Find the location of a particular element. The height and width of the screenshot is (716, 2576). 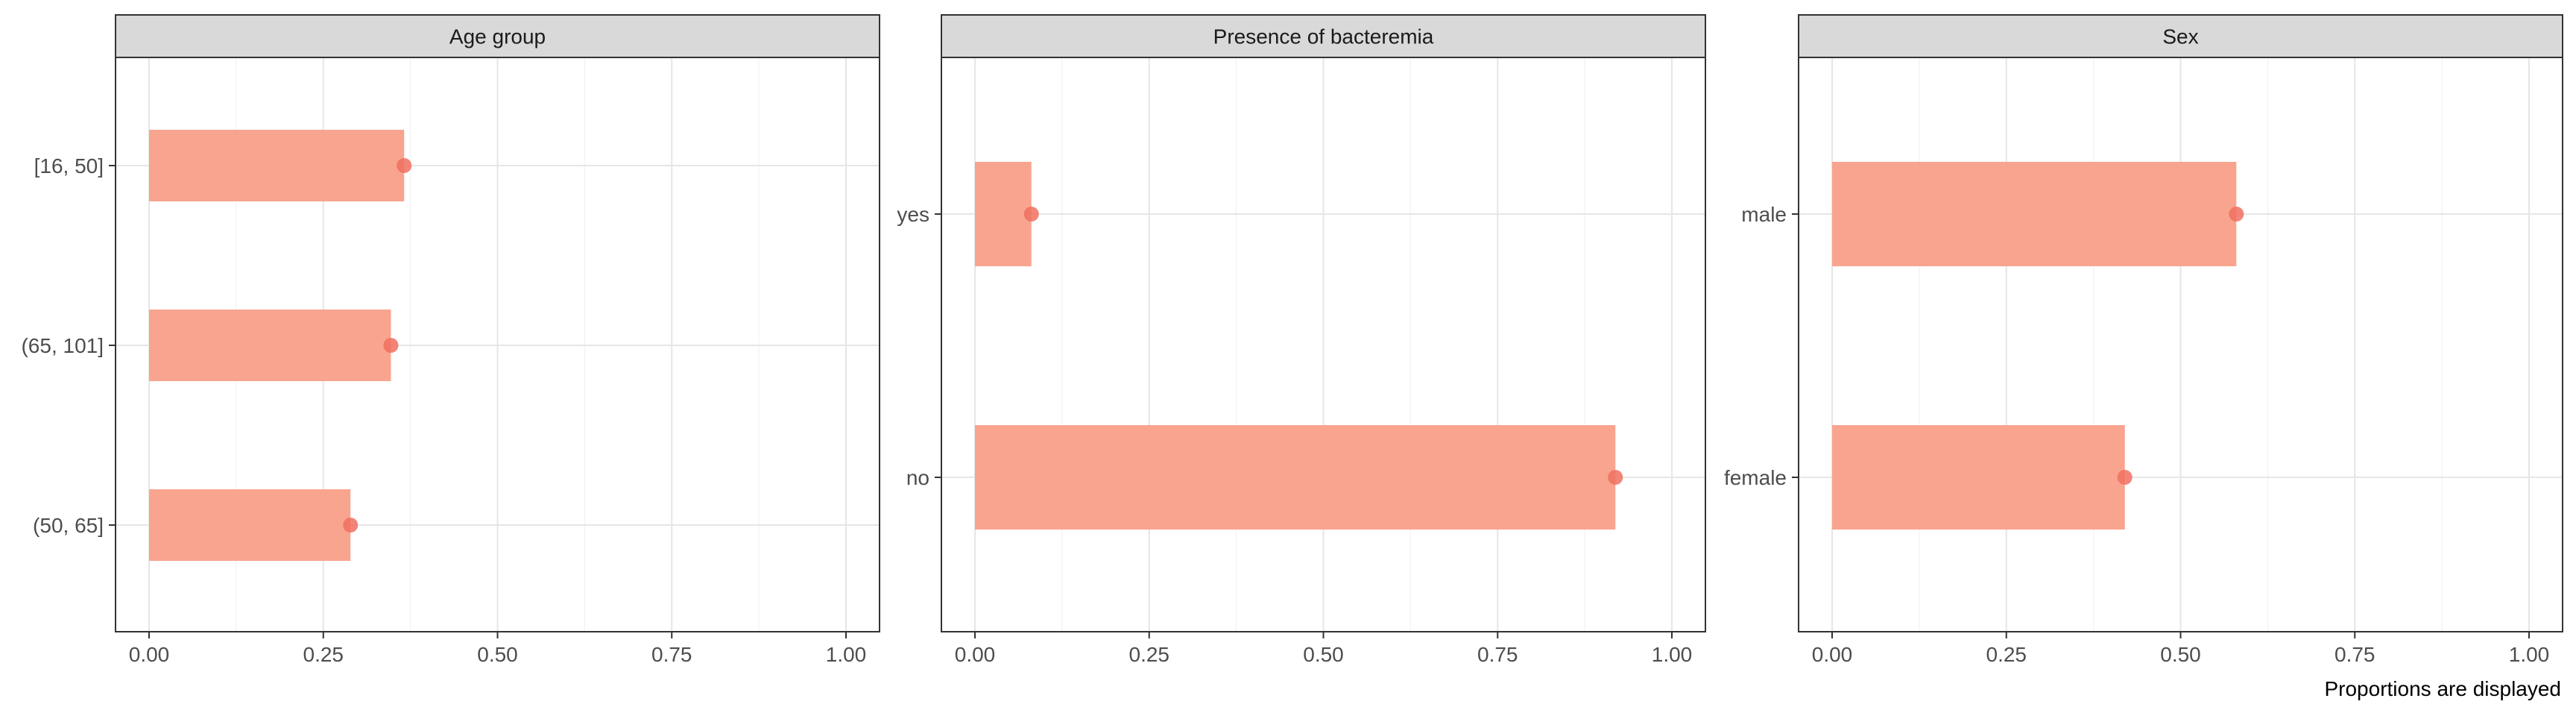

y-tick-label: [16, 50] is located at coordinates (69, 166).